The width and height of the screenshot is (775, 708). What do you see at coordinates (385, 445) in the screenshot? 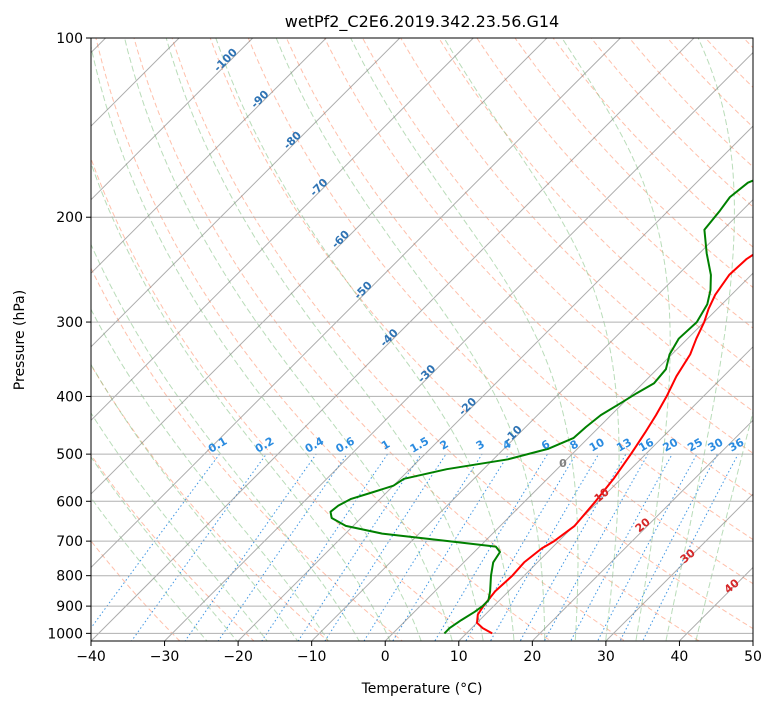
I see `mixing-ratio-label: 1` at bounding box center [385, 445].